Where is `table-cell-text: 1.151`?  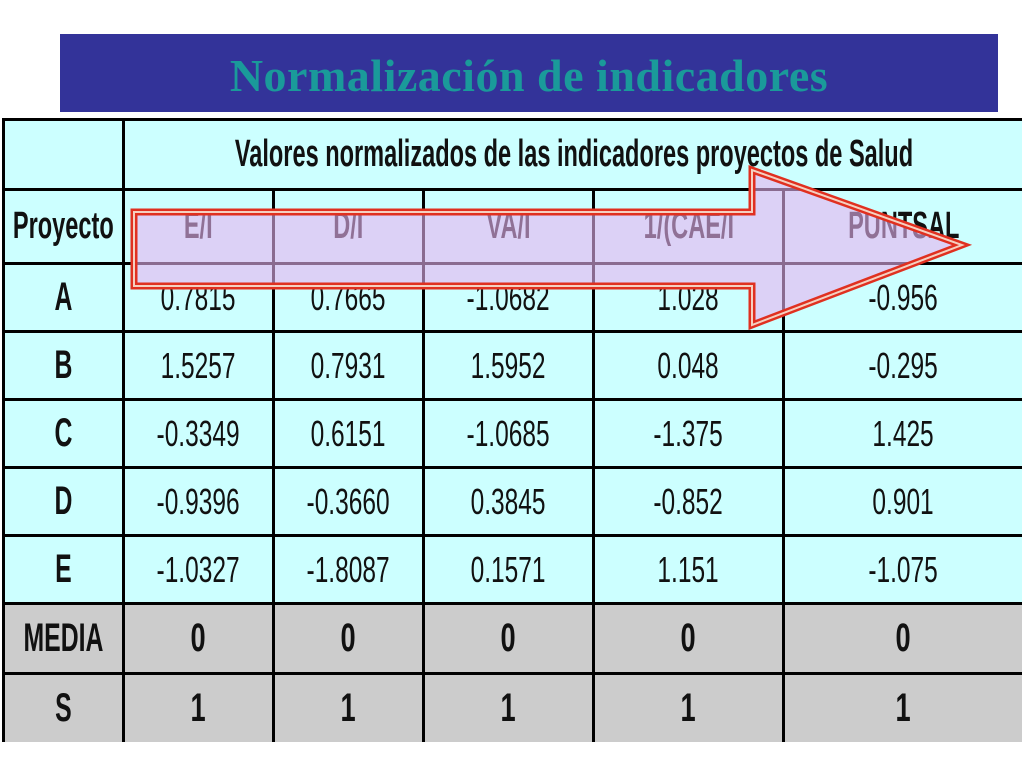 table-cell-text: 1.151 is located at coordinates (688, 569).